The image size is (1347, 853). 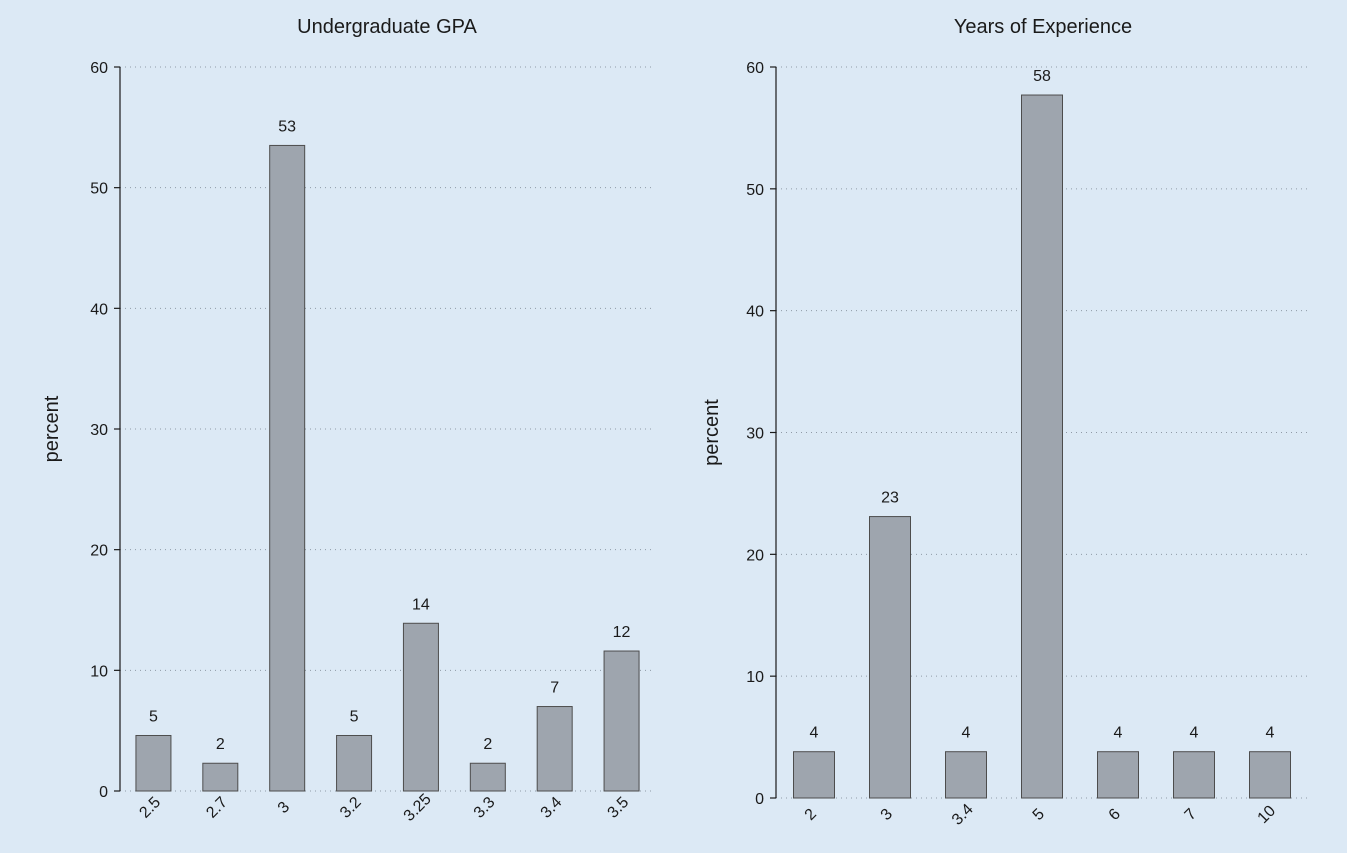 What do you see at coordinates (554, 688) in the screenshot?
I see `data-label: 7` at bounding box center [554, 688].